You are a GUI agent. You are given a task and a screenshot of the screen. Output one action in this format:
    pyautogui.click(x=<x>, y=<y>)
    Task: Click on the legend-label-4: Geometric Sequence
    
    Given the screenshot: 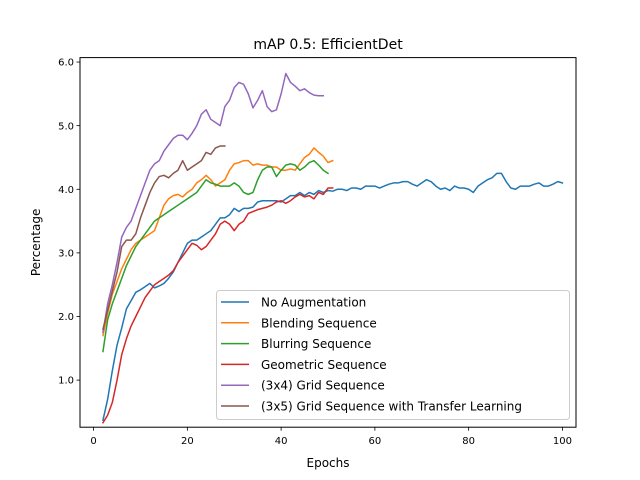 What is the action you would take?
    pyautogui.click(x=324, y=365)
    